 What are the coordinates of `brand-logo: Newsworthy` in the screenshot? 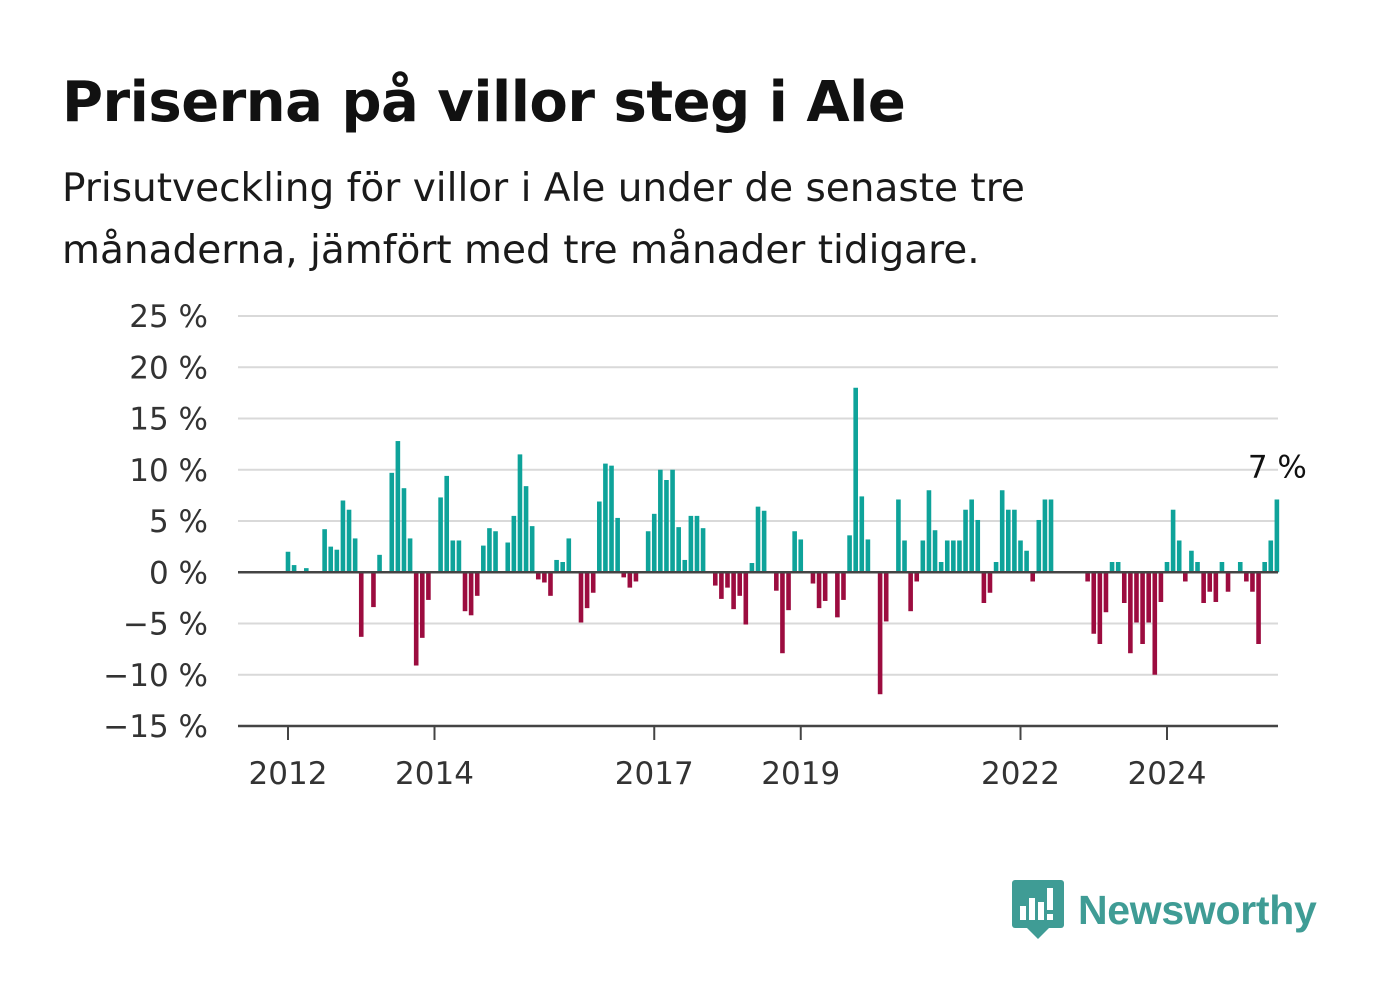 It's located at (1164, 910).